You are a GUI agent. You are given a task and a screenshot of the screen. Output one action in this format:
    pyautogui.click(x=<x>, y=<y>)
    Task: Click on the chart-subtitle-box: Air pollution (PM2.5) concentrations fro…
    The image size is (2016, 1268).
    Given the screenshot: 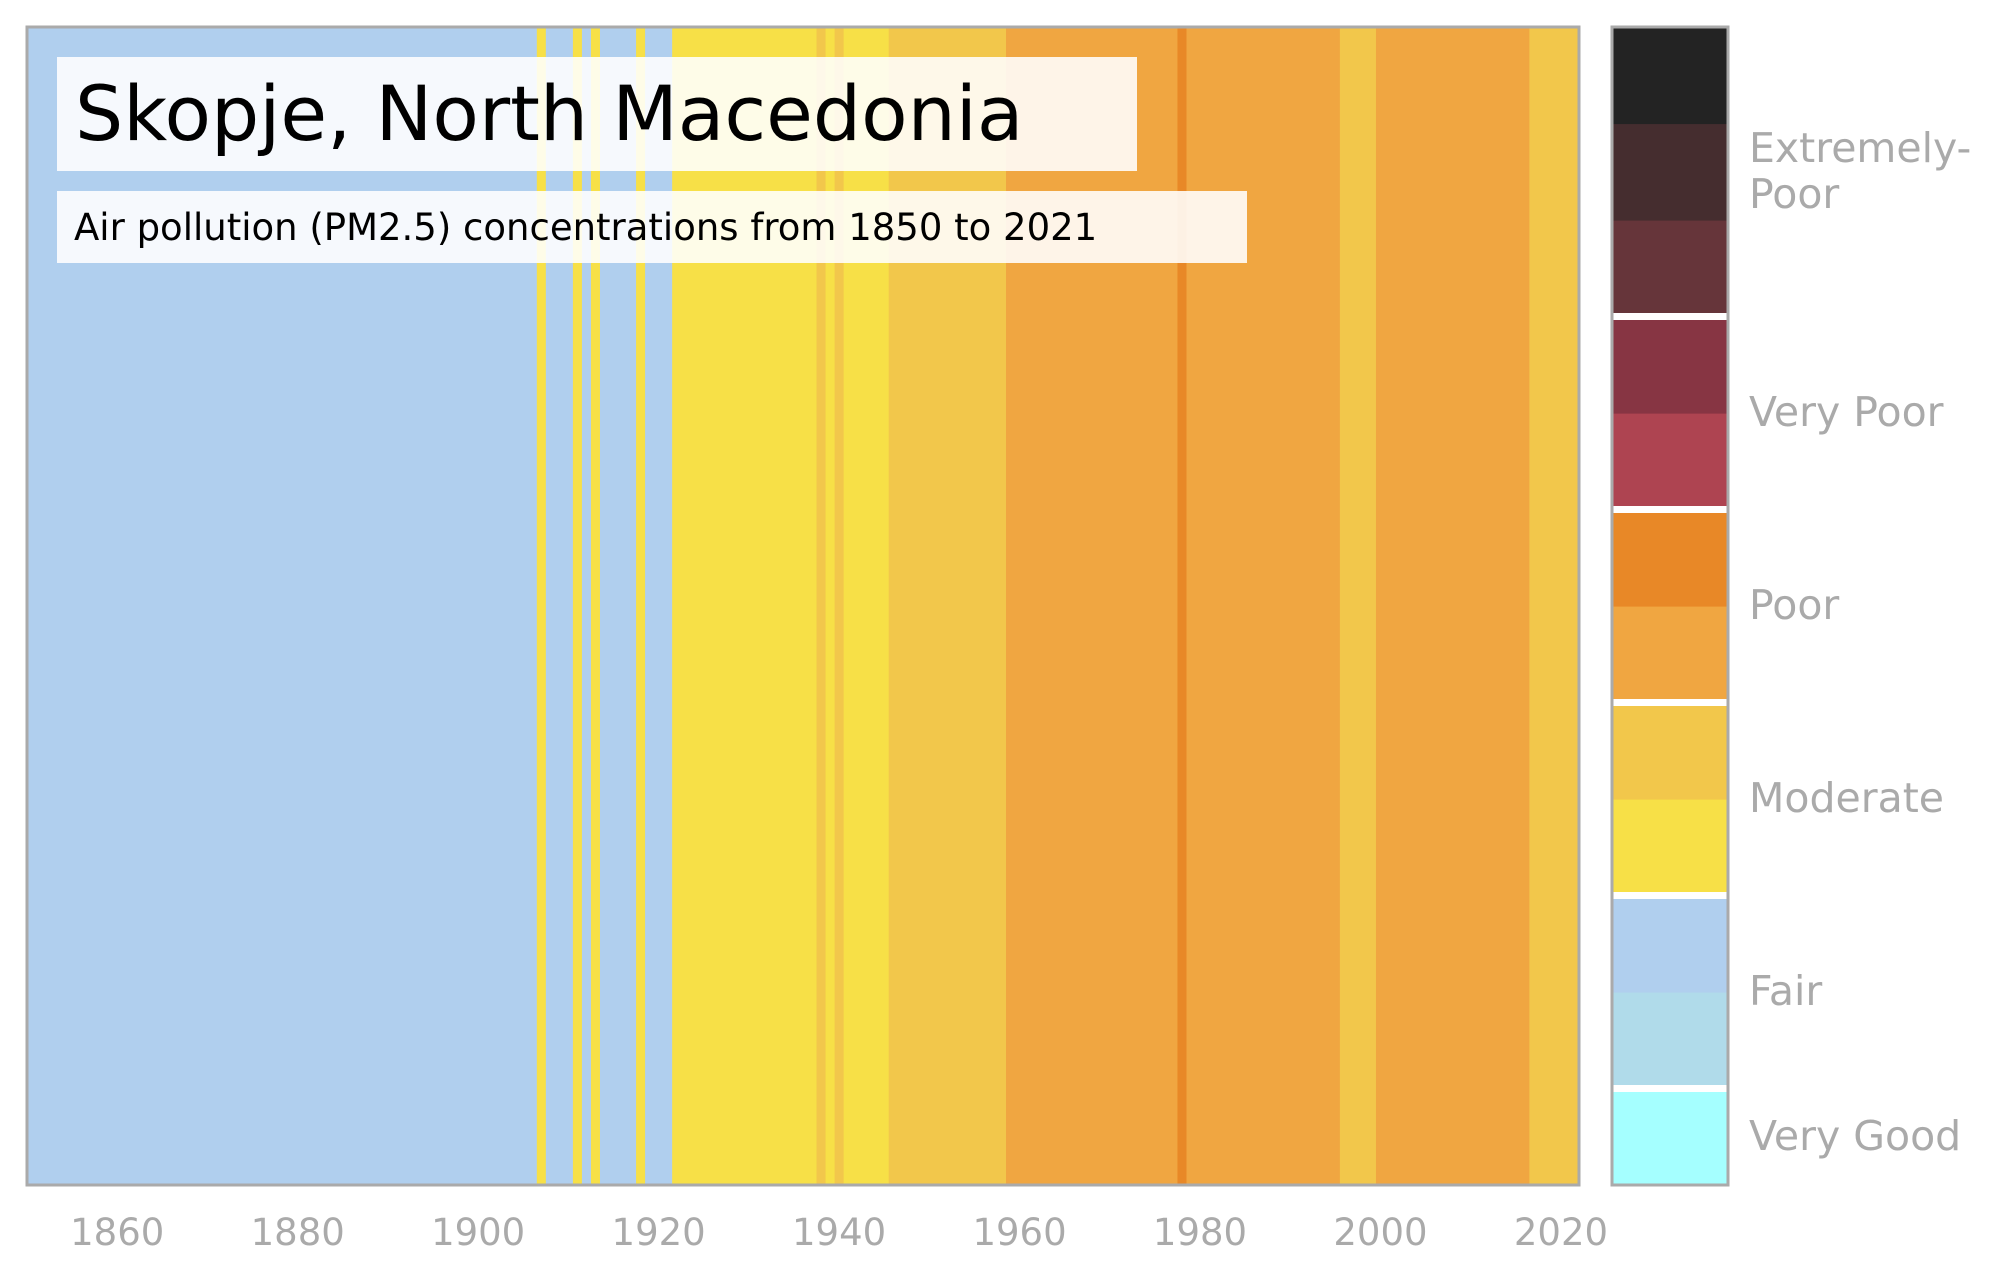 What is the action you would take?
    pyautogui.click(x=652, y=227)
    